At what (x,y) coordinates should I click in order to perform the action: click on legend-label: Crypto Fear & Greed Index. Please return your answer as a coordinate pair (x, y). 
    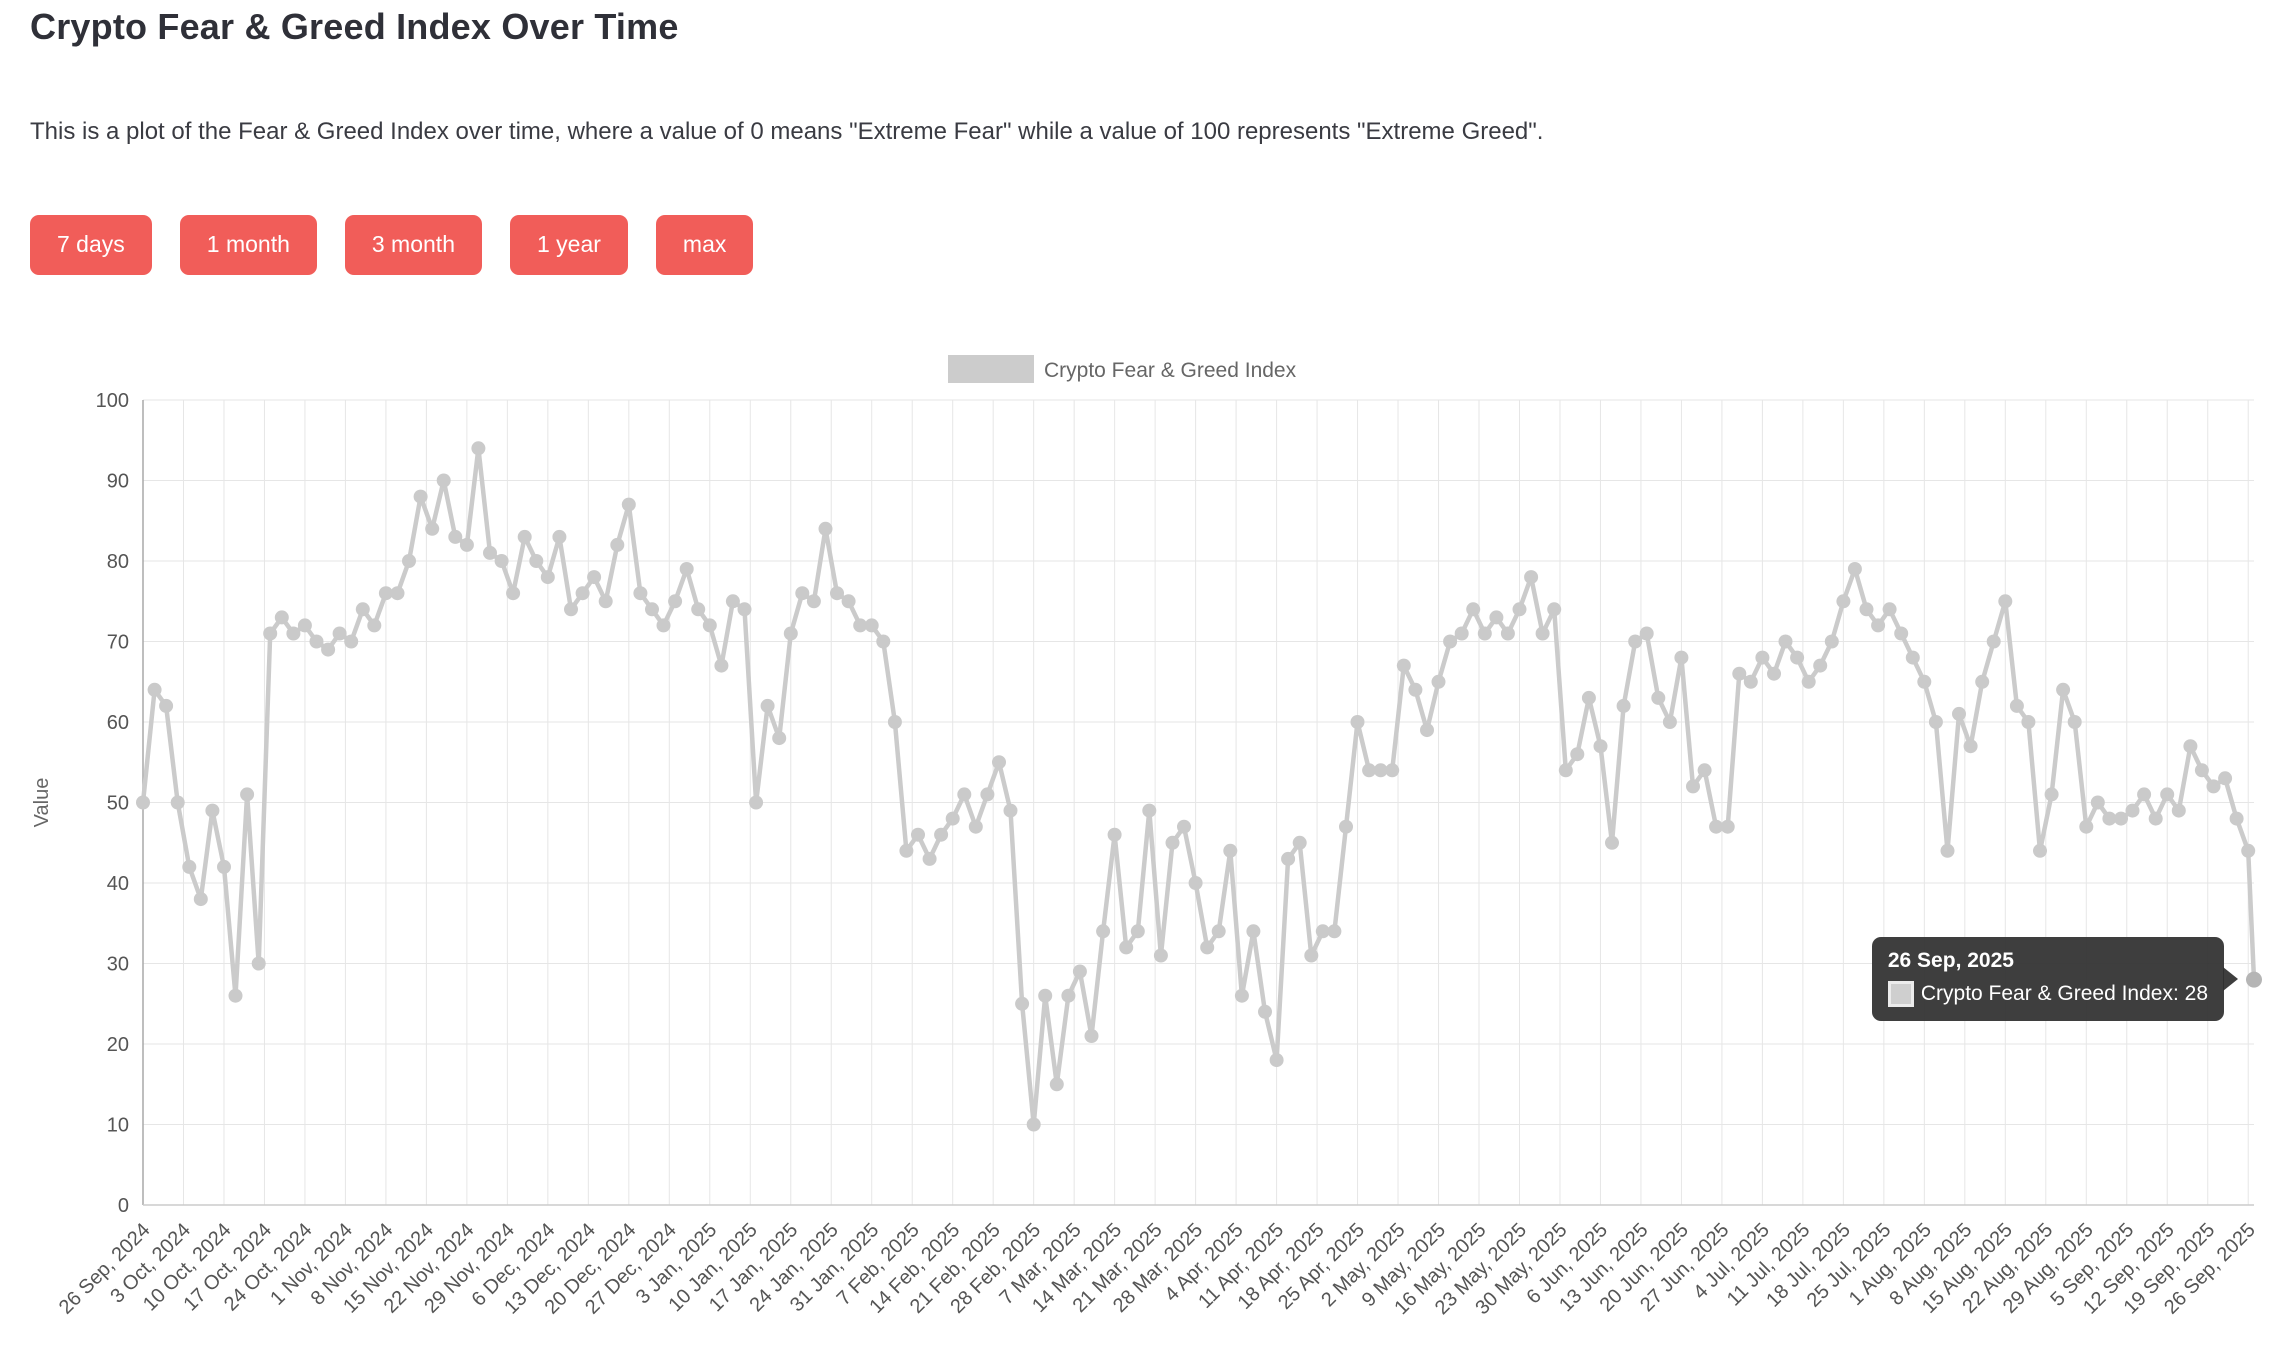
    Looking at the image, I should click on (1170, 370).